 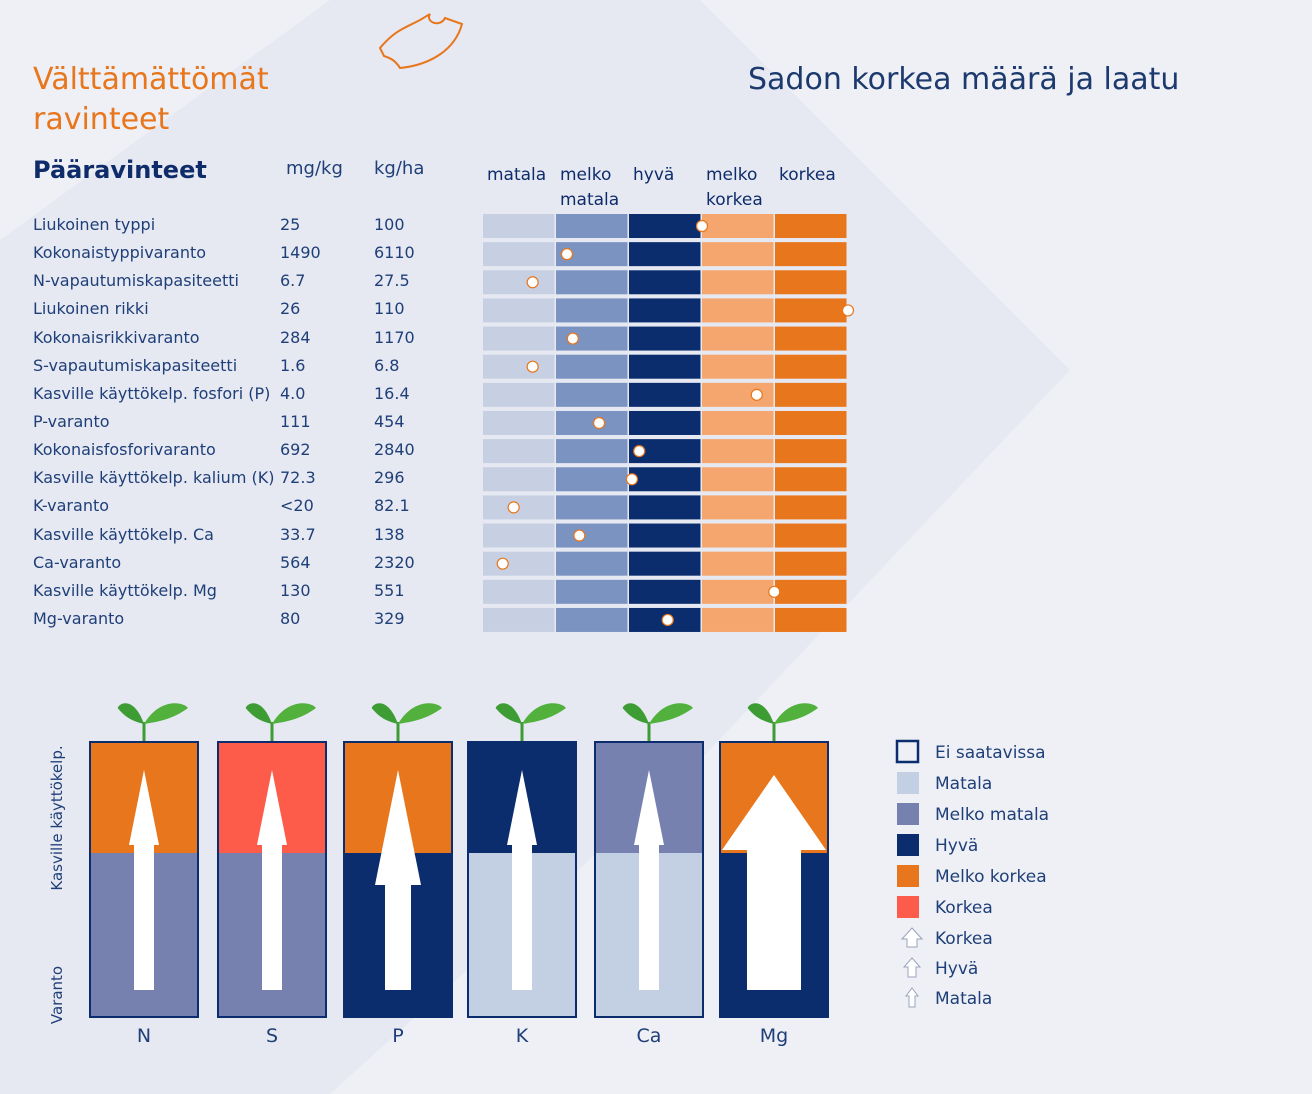 What do you see at coordinates (77, 562) in the screenshot?
I see `row-name: Ca-varanto` at bounding box center [77, 562].